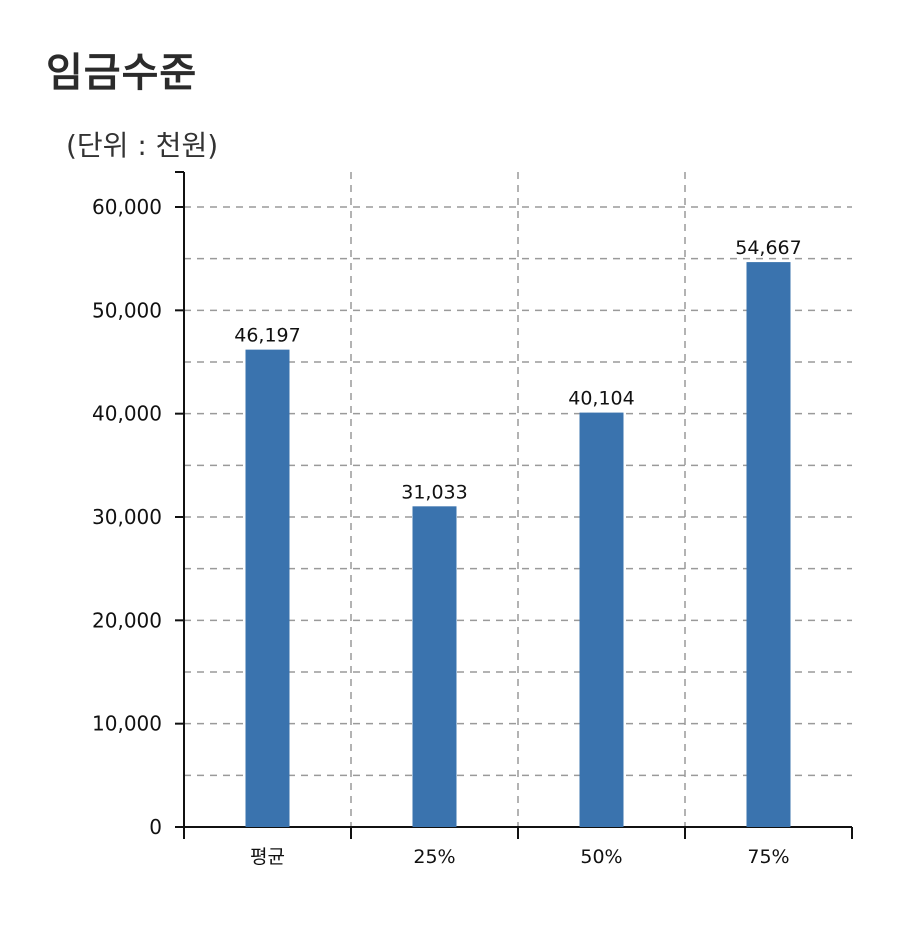  What do you see at coordinates (267, 857) in the screenshot?
I see `x-tick-label: 평균` at bounding box center [267, 857].